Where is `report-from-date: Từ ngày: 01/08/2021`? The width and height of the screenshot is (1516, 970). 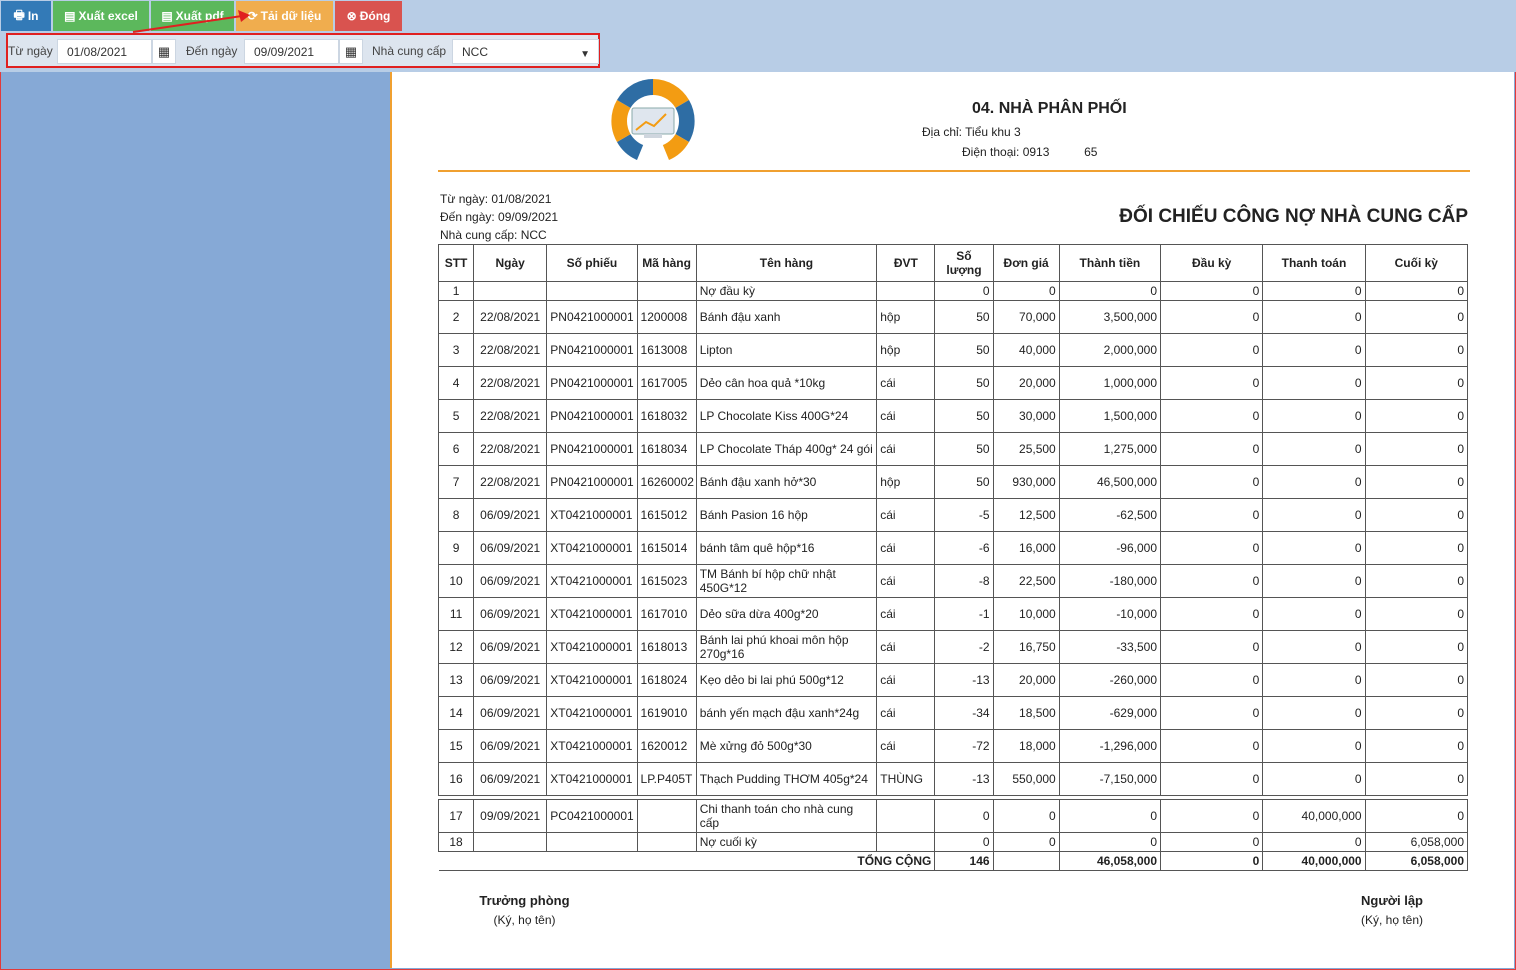
report-from-date: Từ ngày: 01/08/2021 is located at coordinates (496, 199).